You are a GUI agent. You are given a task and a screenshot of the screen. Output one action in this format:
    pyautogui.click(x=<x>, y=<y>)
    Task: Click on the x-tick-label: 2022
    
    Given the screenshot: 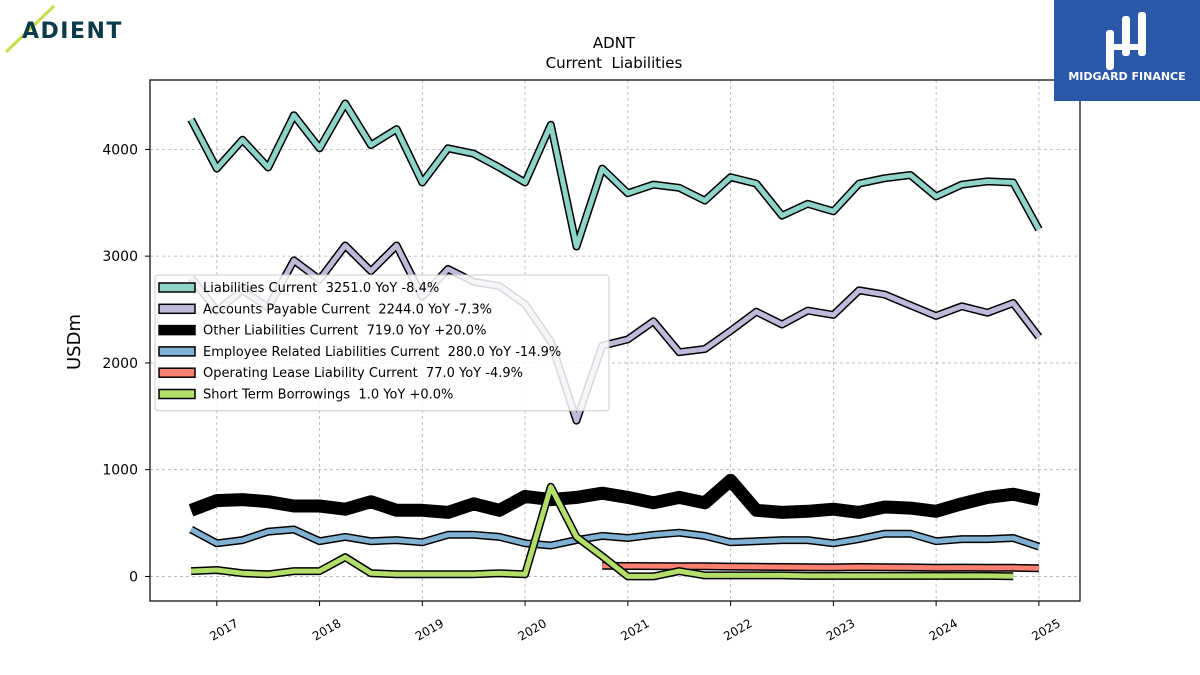 What is the action you would take?
    pyautogui.click(x=737, y=629)
    